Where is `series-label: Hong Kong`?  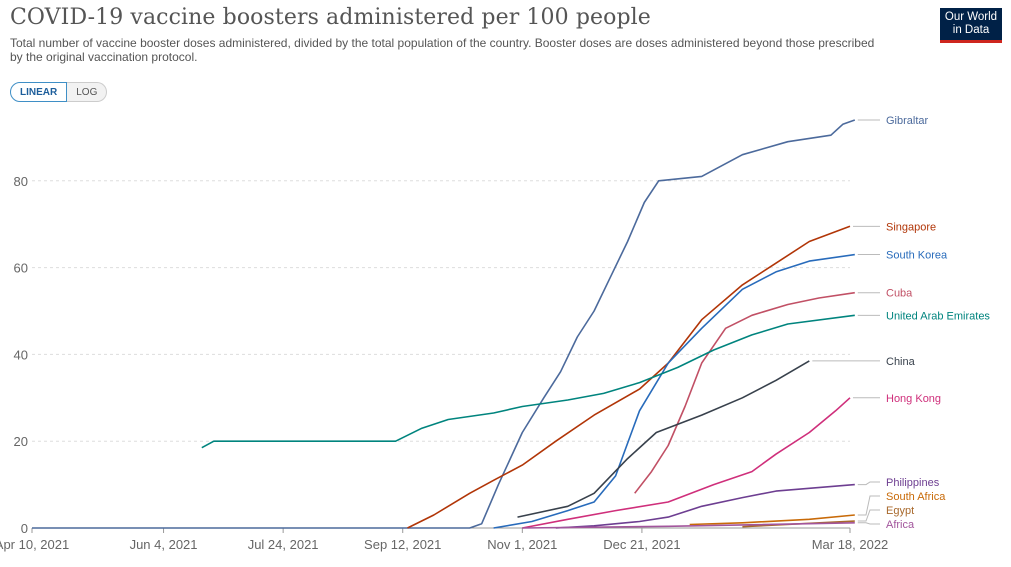 series-label: Hong Kong is located at coordinates (913, 399).